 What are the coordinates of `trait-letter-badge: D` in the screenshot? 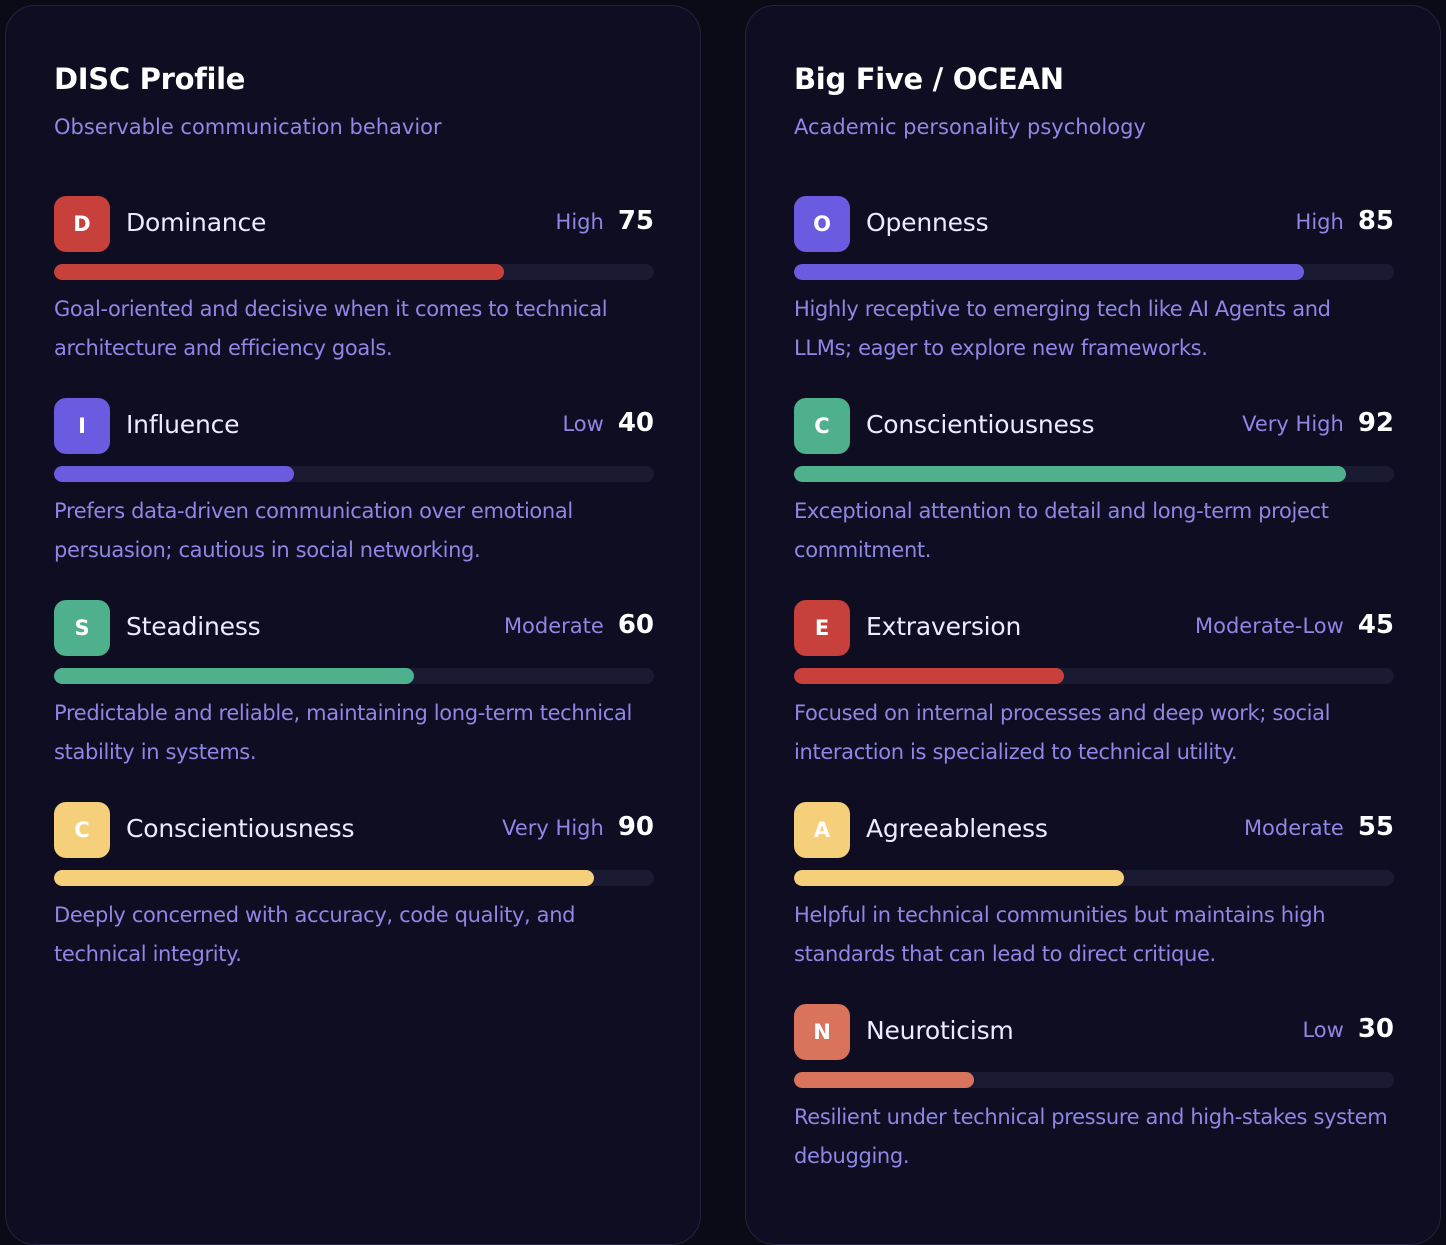 It's located at (82, 224).